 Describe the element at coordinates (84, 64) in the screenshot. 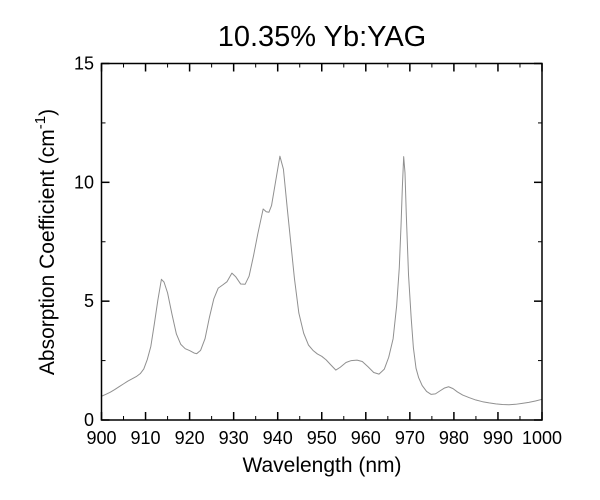

I see `y-tick-label: 15` at that location.